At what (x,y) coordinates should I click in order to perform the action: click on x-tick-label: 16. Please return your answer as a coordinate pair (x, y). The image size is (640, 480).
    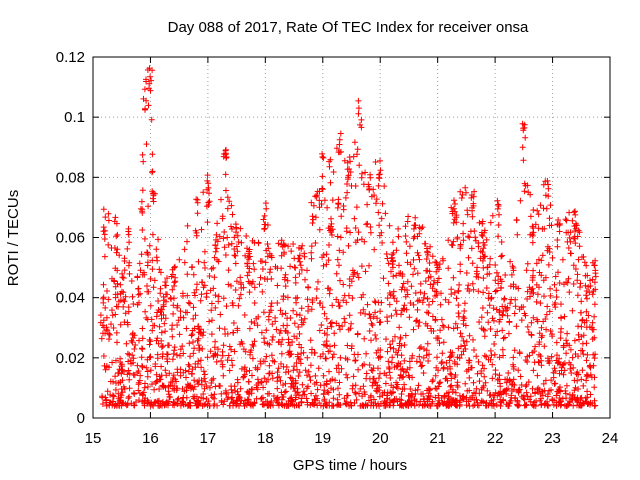
    Looking at the image, I should click on (150, 438).